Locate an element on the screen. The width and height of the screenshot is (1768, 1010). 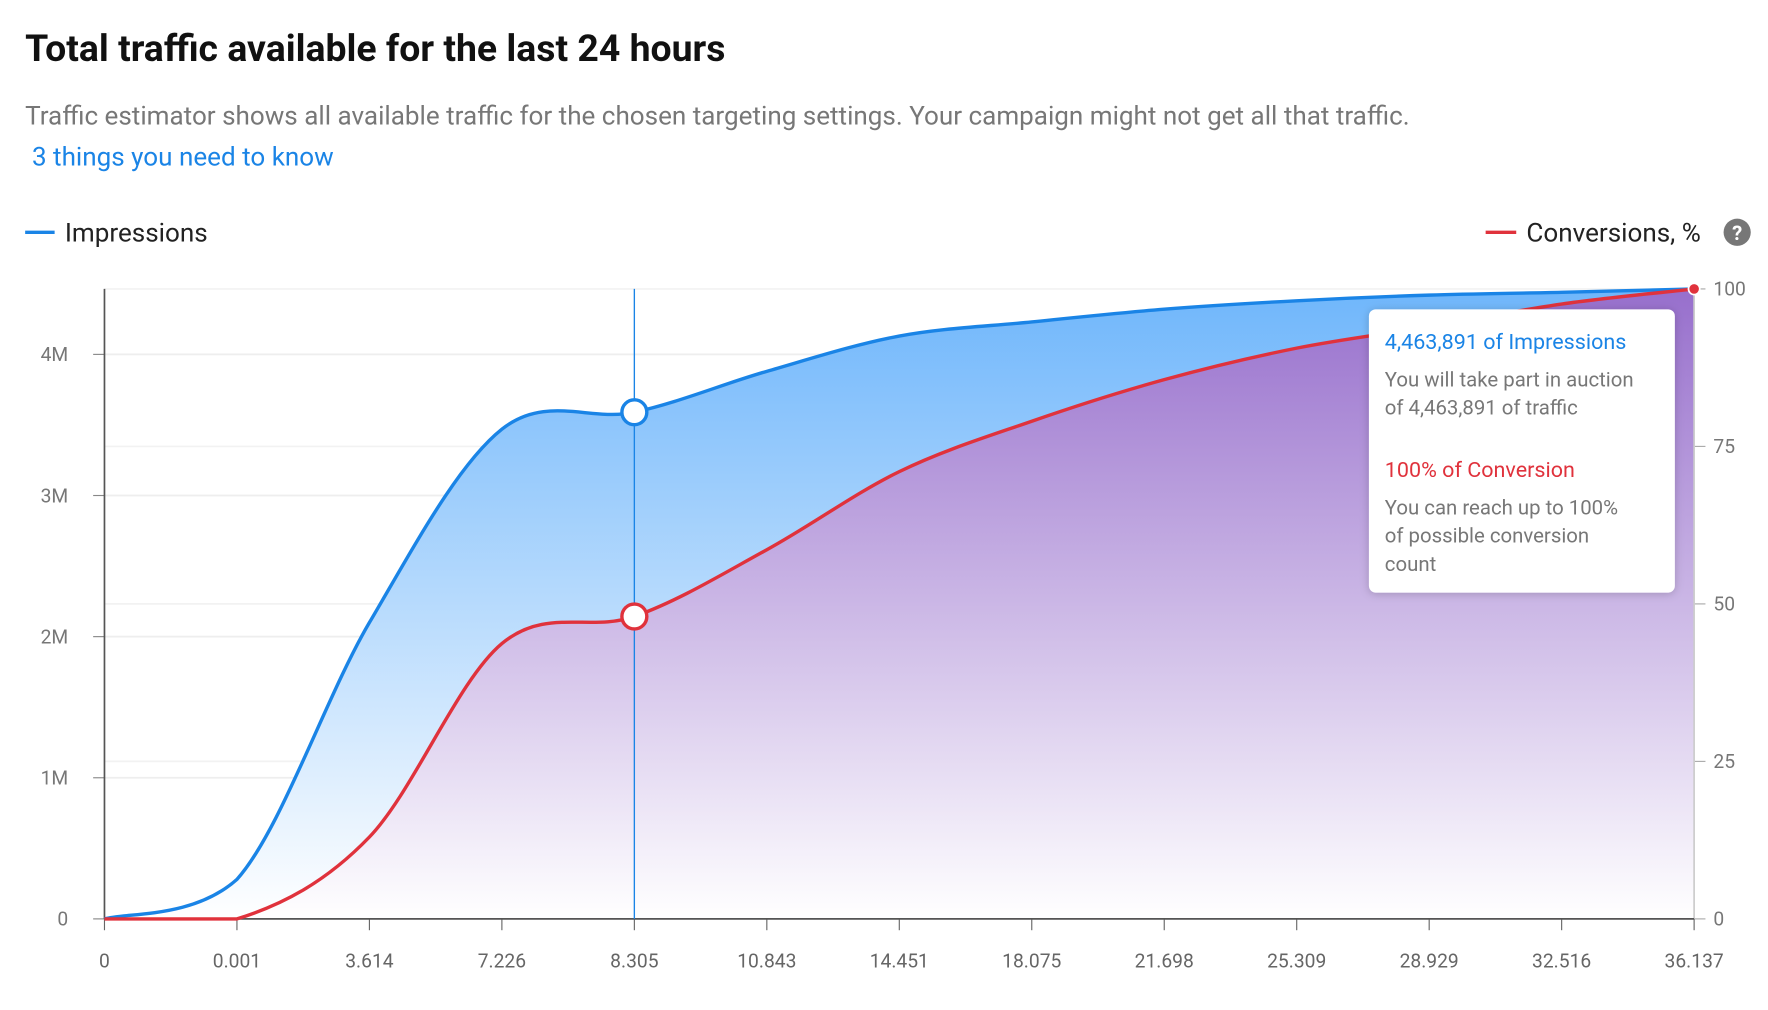
y2-tick-label: 100 is located at coordinates (1729, 289).